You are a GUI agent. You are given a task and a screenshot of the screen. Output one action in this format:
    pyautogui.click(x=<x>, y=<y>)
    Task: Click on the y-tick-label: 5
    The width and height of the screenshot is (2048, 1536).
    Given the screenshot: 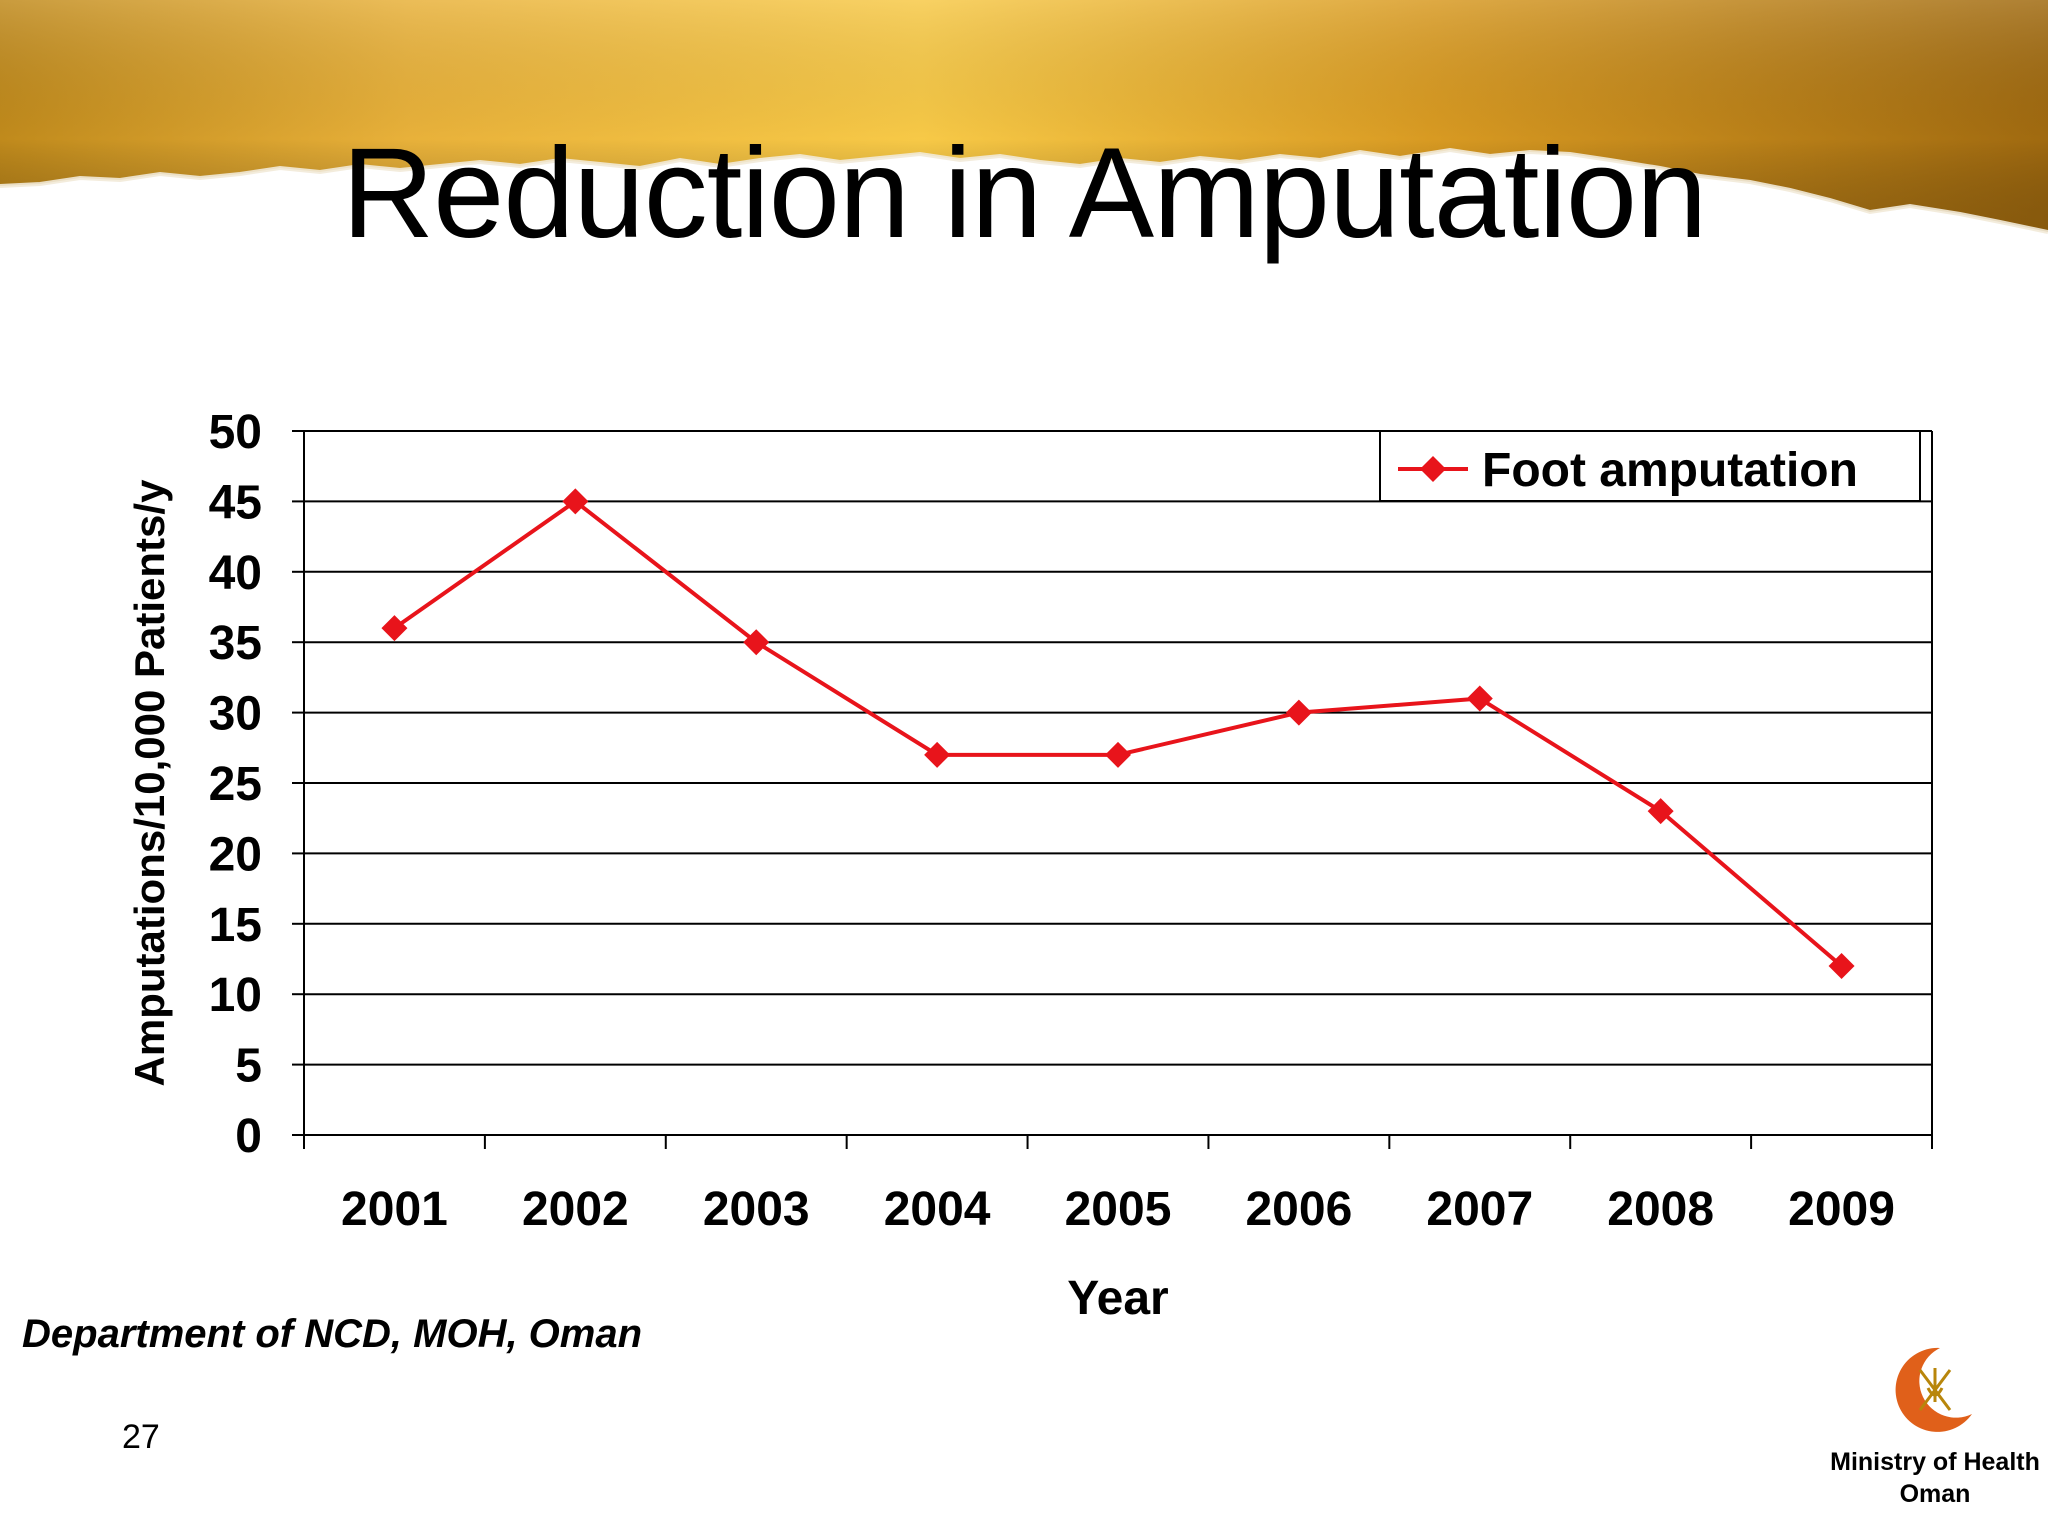 What is the action you would take?
    pyautogui.click(x=248, y=1066)
    